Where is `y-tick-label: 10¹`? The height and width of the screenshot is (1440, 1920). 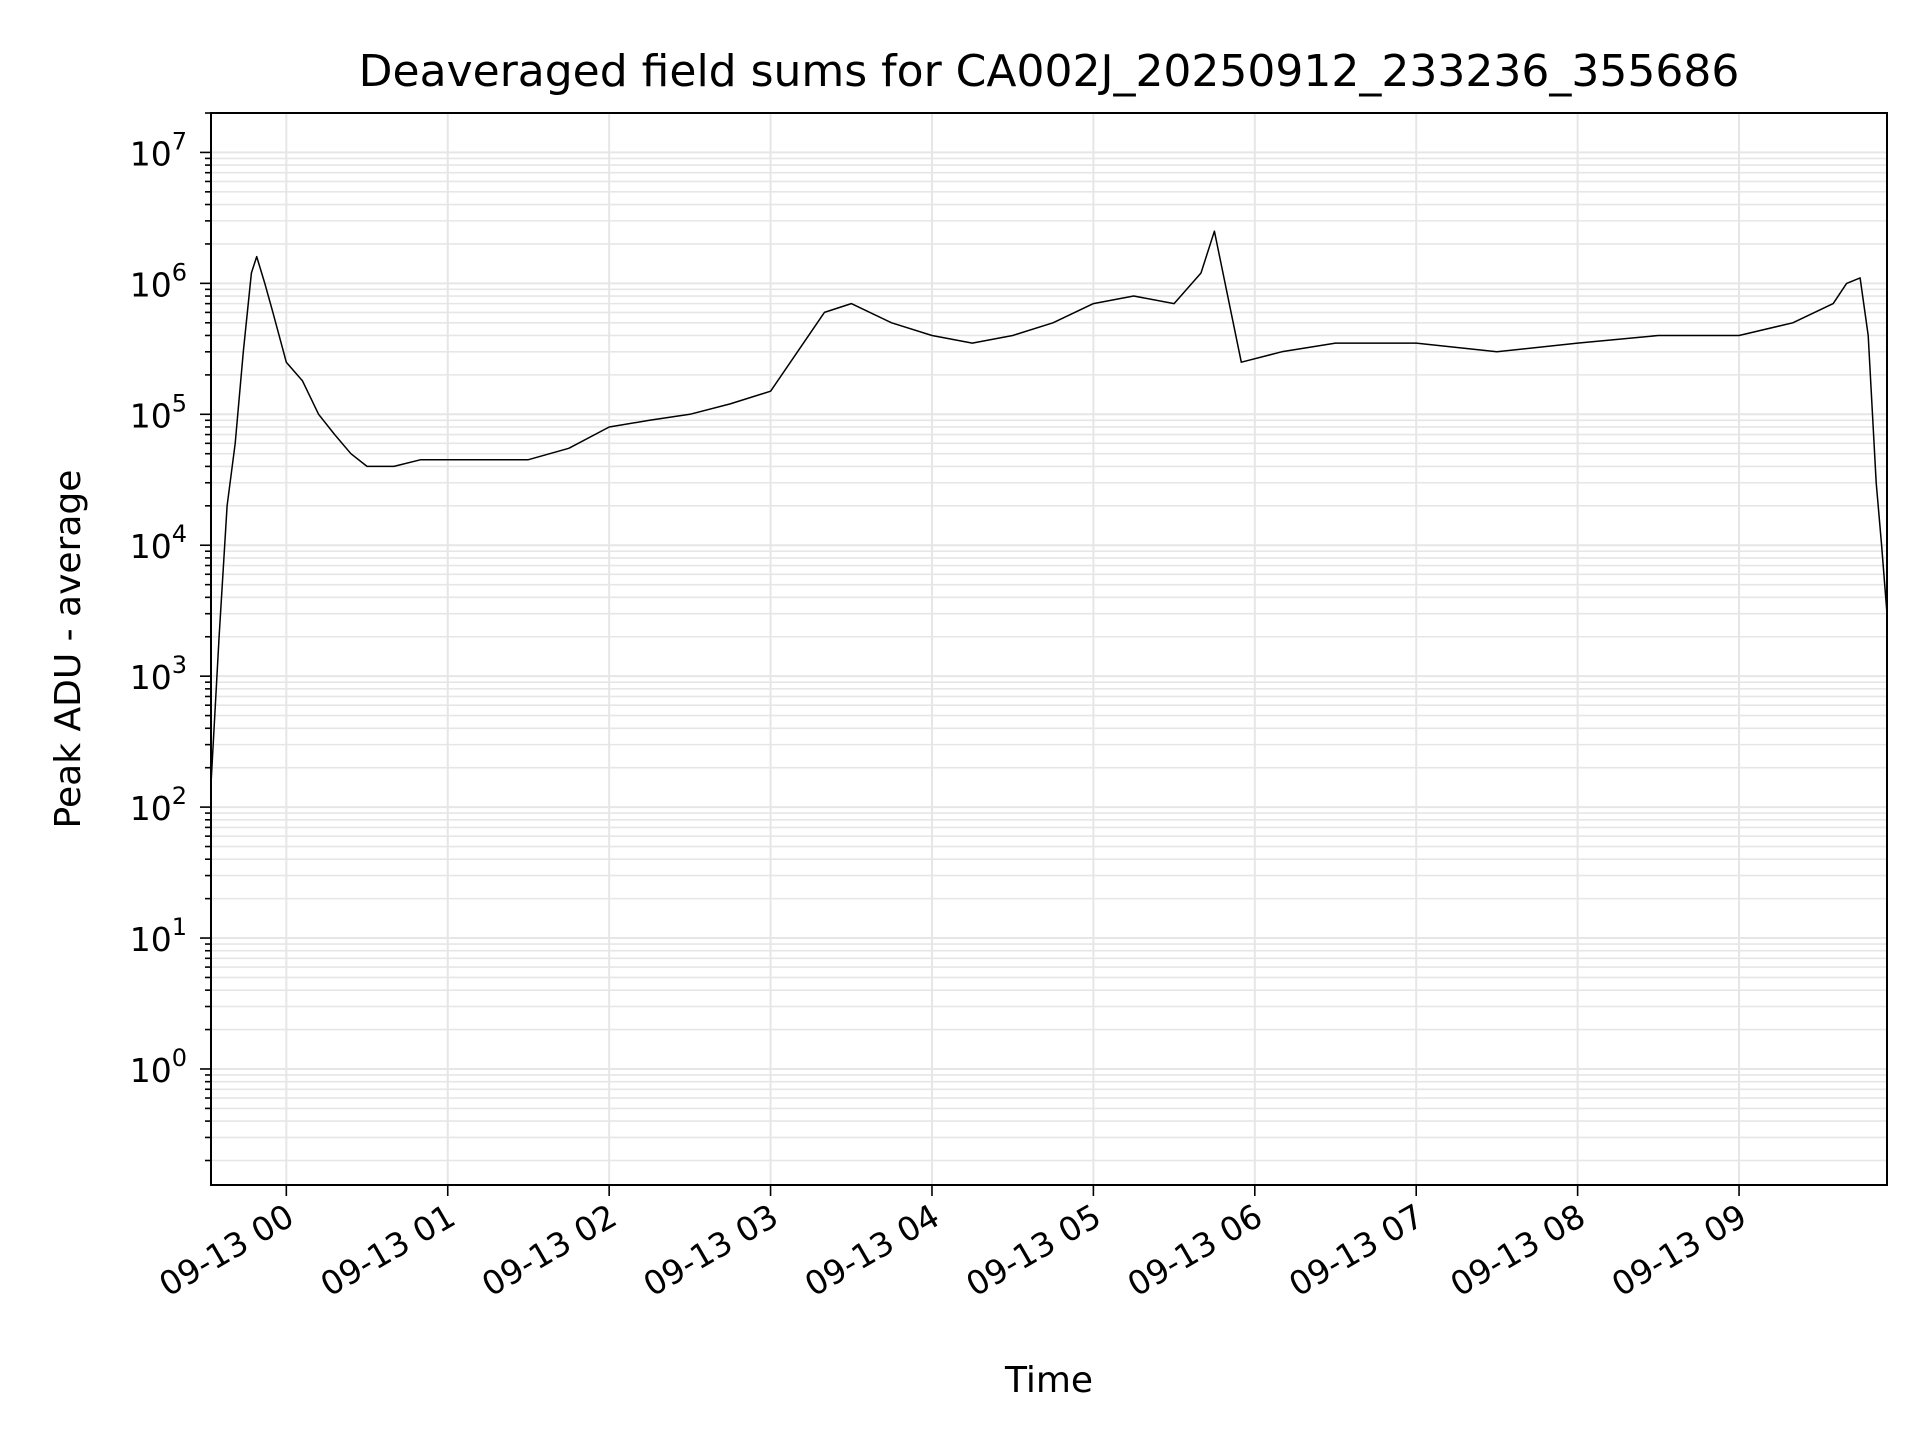 y-tick-label: 10¹ is located at coordinates (158, 936).